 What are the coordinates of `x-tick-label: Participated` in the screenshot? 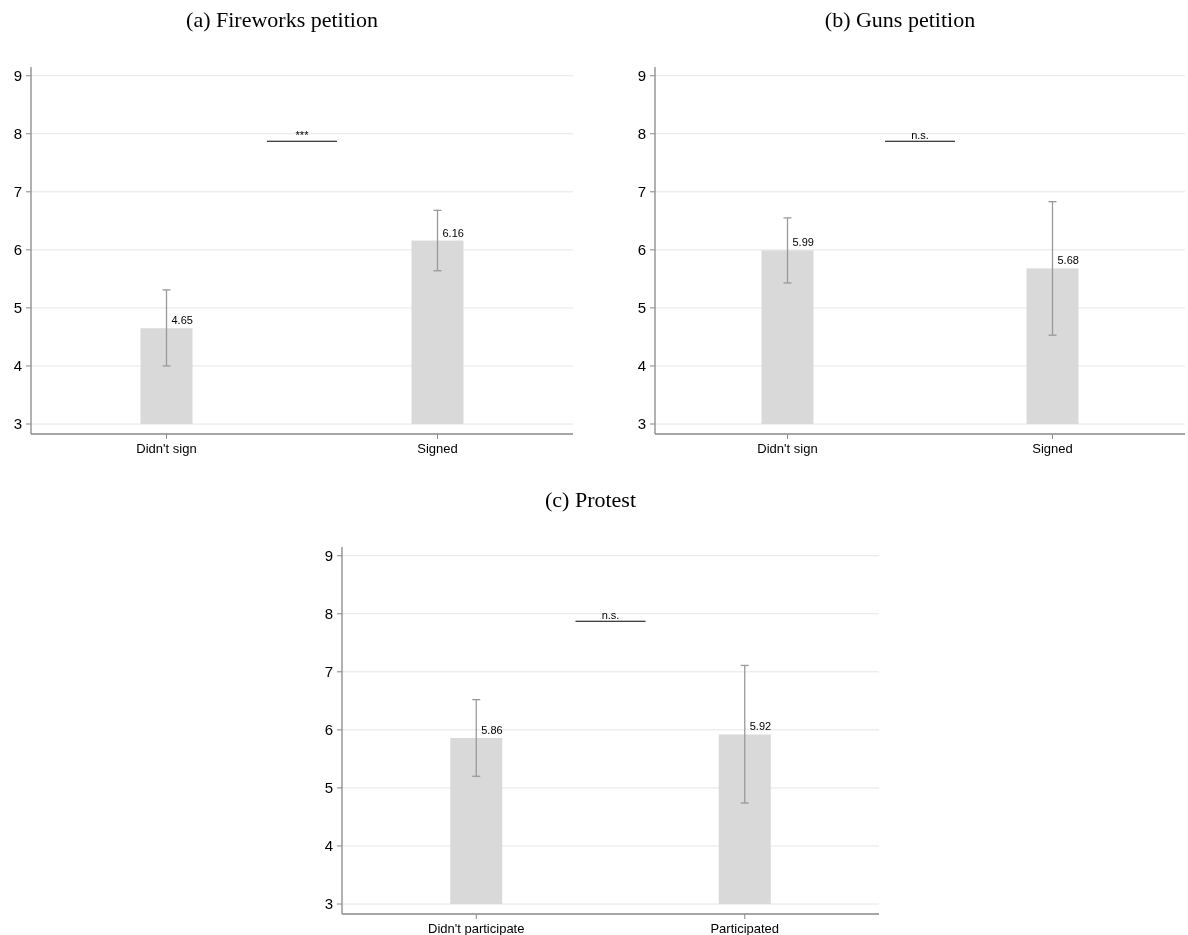 It's located at (745, 928).